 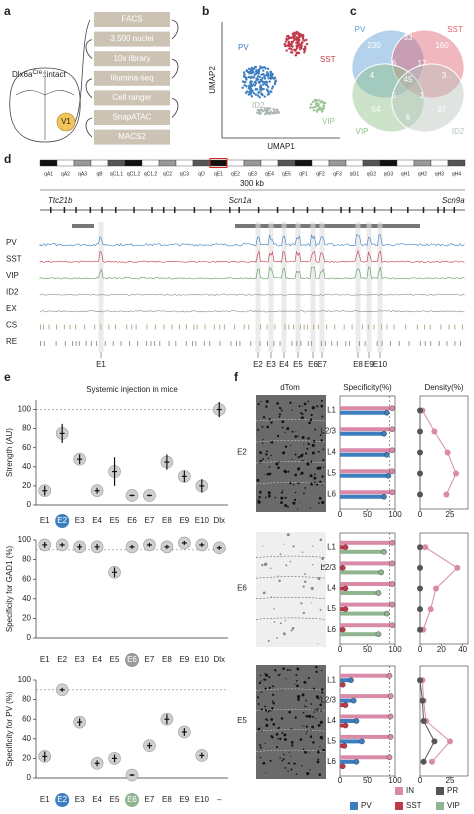 I want to click on x-tick-label: 25, so click(x=450, y=514).